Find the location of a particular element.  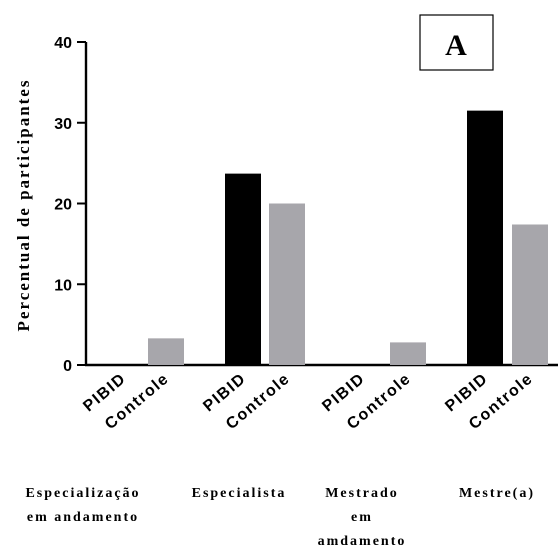

group-label-line: em andamento is located at coordinates (83, 517).